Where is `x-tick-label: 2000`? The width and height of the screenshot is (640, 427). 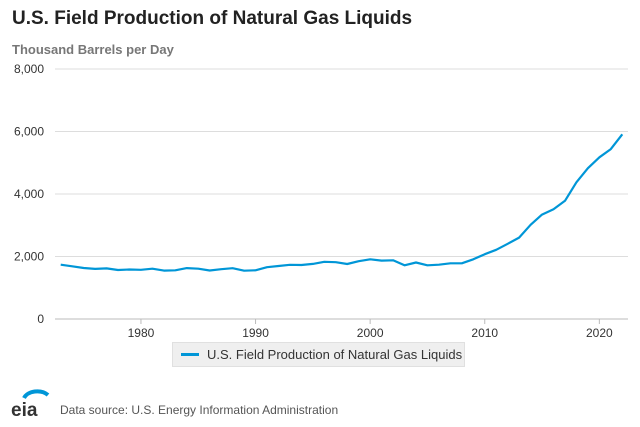 x-tick-label: 2000 is located at coordinates (370, 333).